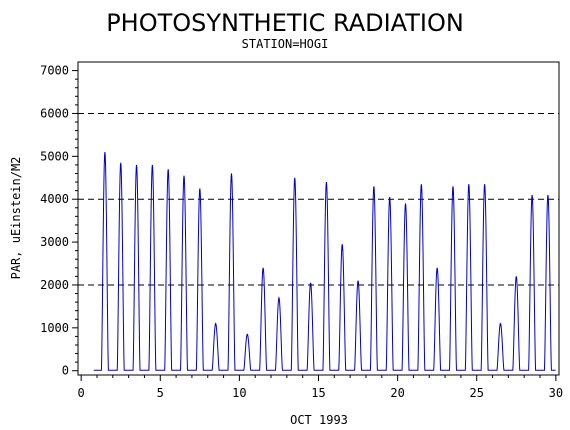 This screenshot has height=430, width=570. Describe the element at coordinates (54, 156) in the screenshot. I see `y-tick-label: 5000` at that location.